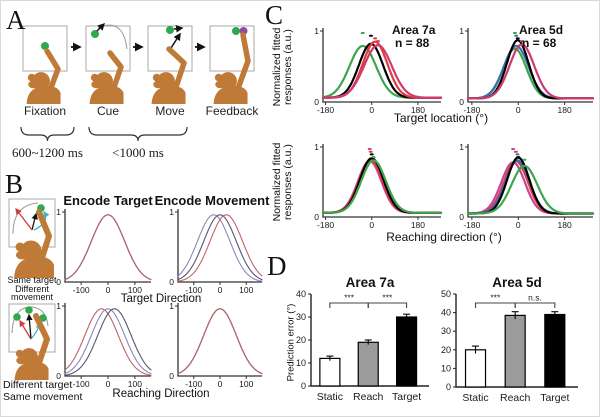 The width and height of the screenshot is (600, 417). Describe the element at coordinates (414, 30) in the screenshot. I see `area7a-title: Area 7a` at that location.